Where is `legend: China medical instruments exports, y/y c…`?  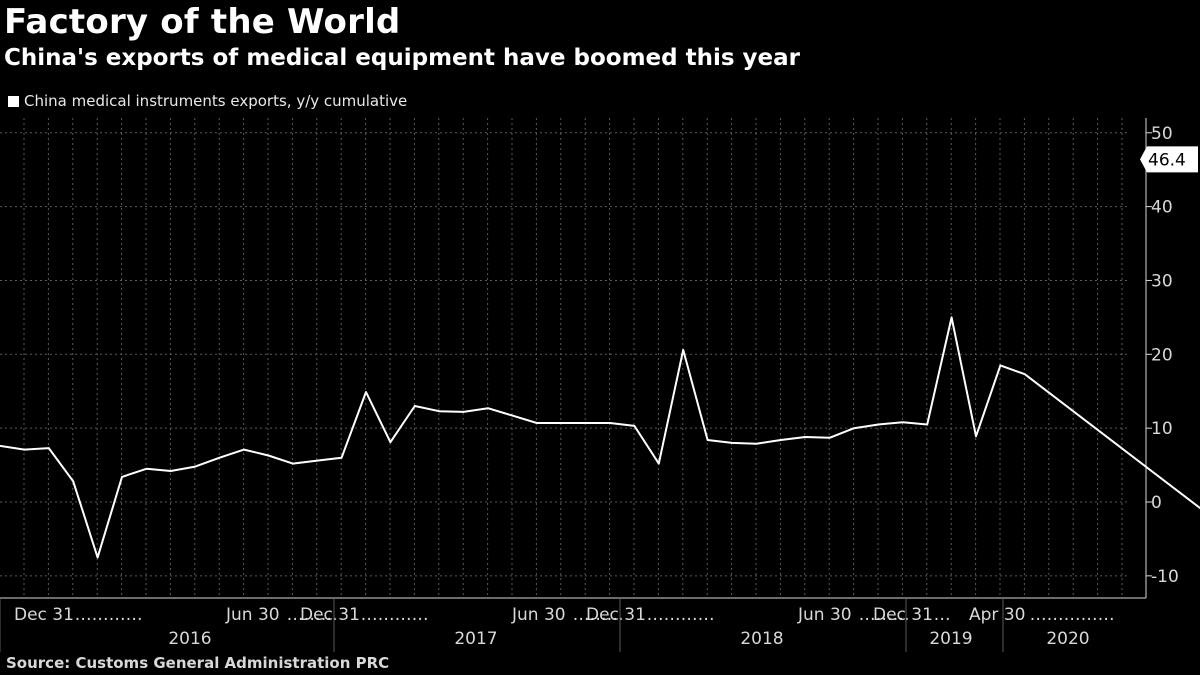 legend: China medical instruments exports, y/y c… is located at coordinates (207, 101).